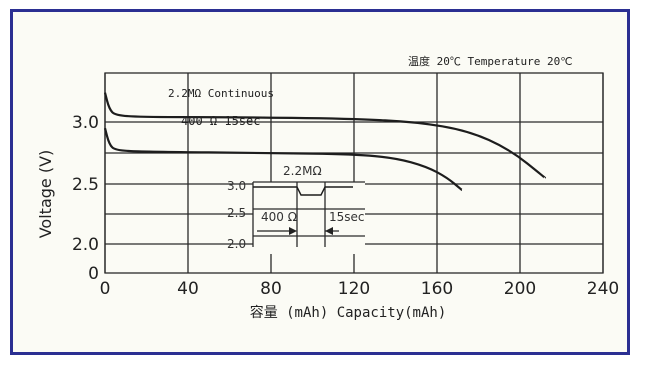 This screenshot has width=648, height=365. Describe the element at coordinates (45, 194) in the screenshot. I see `y-axis-label: Voltage (V)` at that location.